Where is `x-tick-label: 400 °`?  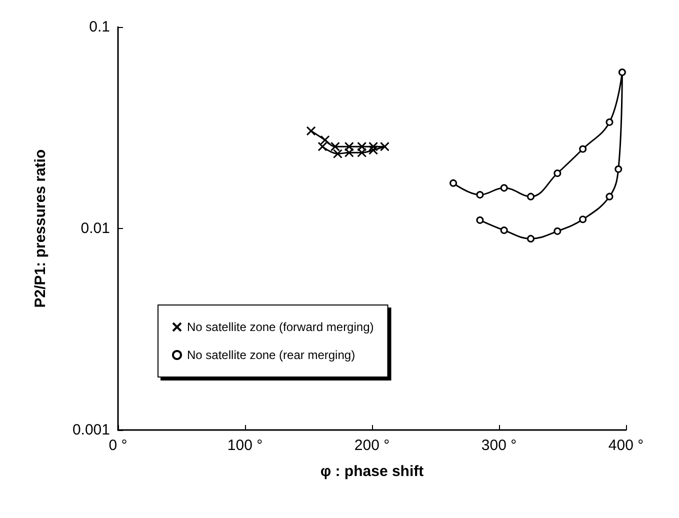 x-tick-label: 400 ° is located at coordinates (626, 445).